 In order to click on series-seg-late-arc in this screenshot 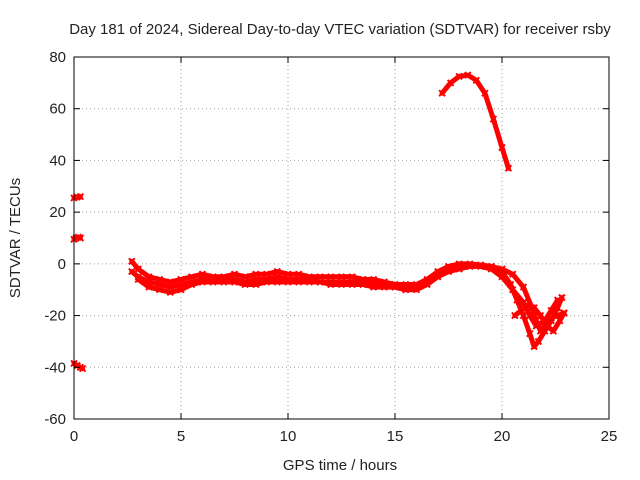, I will do `click(475, 121)`.